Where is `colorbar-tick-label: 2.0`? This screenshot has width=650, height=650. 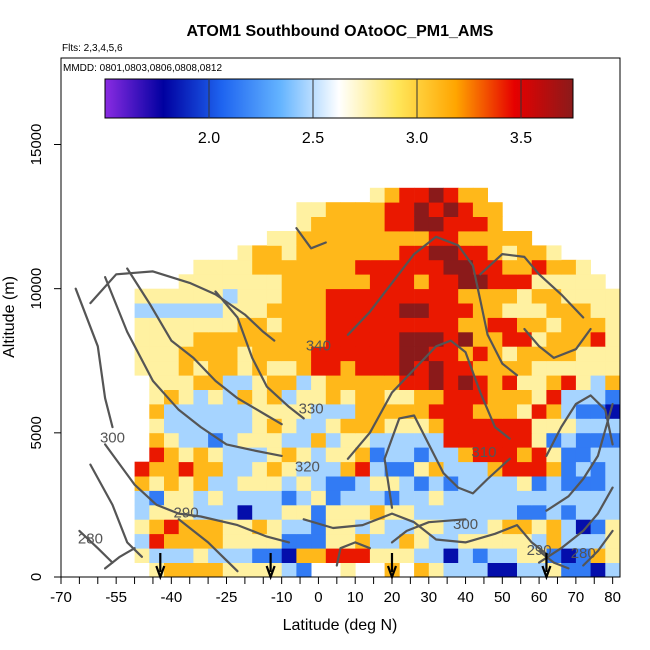 colorbar-tick-label: 2.0 is located at coordinates (209, 138).